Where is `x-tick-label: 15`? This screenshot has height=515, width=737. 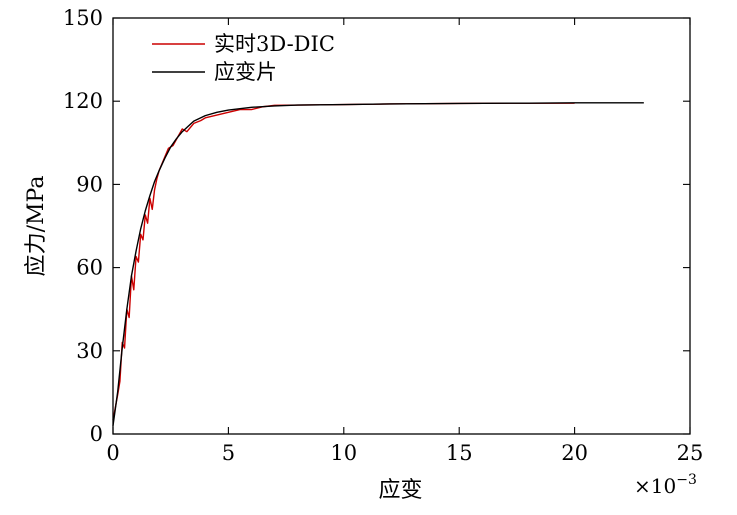 x-tick-label: 15 is located at coordinates (459, 453).